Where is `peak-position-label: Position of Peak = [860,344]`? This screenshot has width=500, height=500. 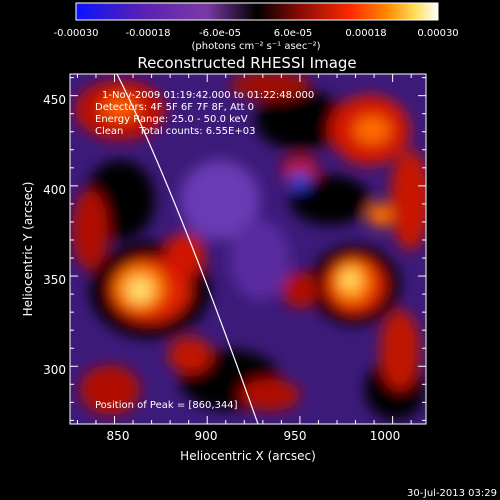
peak-position-label: Position of Peak = [860,344] is located at coordinates (166, 405).